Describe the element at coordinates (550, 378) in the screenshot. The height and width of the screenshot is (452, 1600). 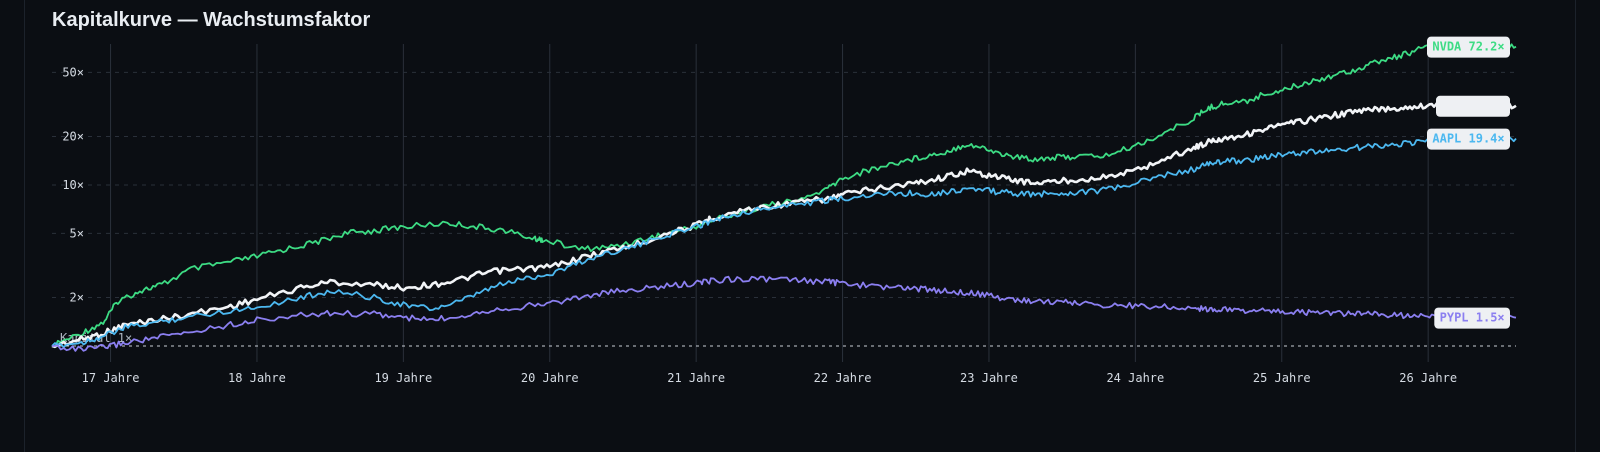
I see `x-tick-20-jahre: 20 Jahre` at that location.